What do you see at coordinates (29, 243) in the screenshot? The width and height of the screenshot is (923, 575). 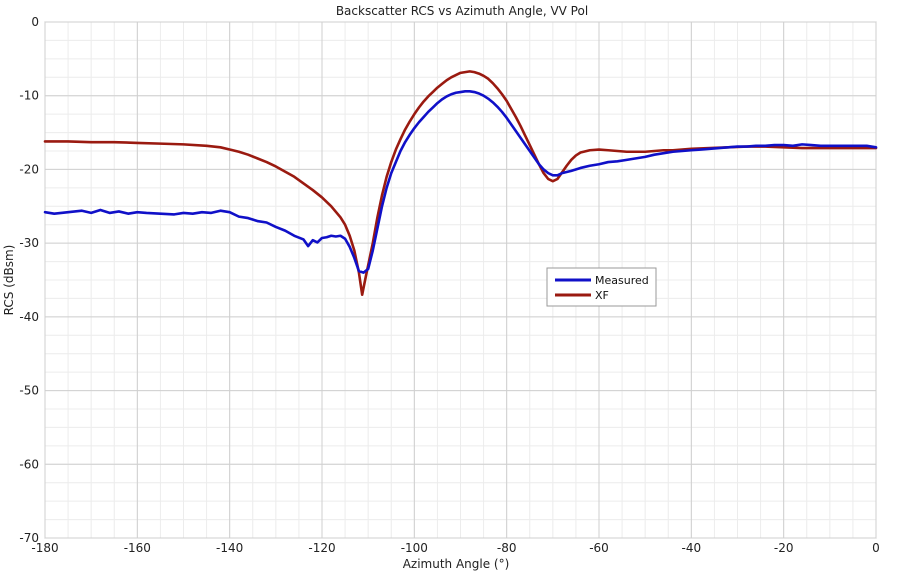 I see `y-tick-label: -30` at bounding box center [29, 243].